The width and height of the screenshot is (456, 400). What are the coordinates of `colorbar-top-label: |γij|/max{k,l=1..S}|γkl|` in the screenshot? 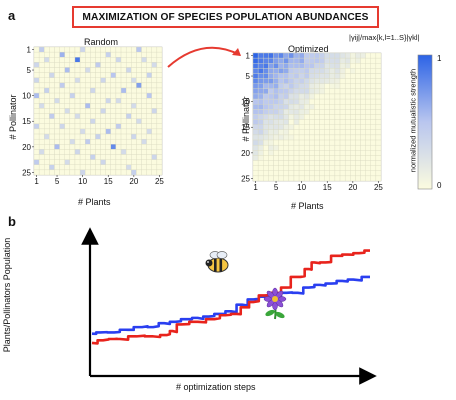 It's located at (384, 37).